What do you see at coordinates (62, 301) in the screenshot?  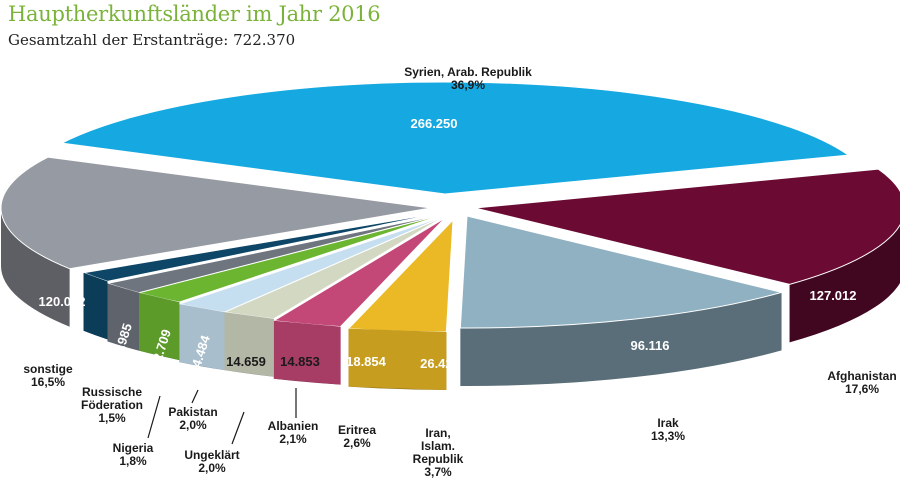 I see `slice-value-label: 120.022` at bounding box center [62, 301].